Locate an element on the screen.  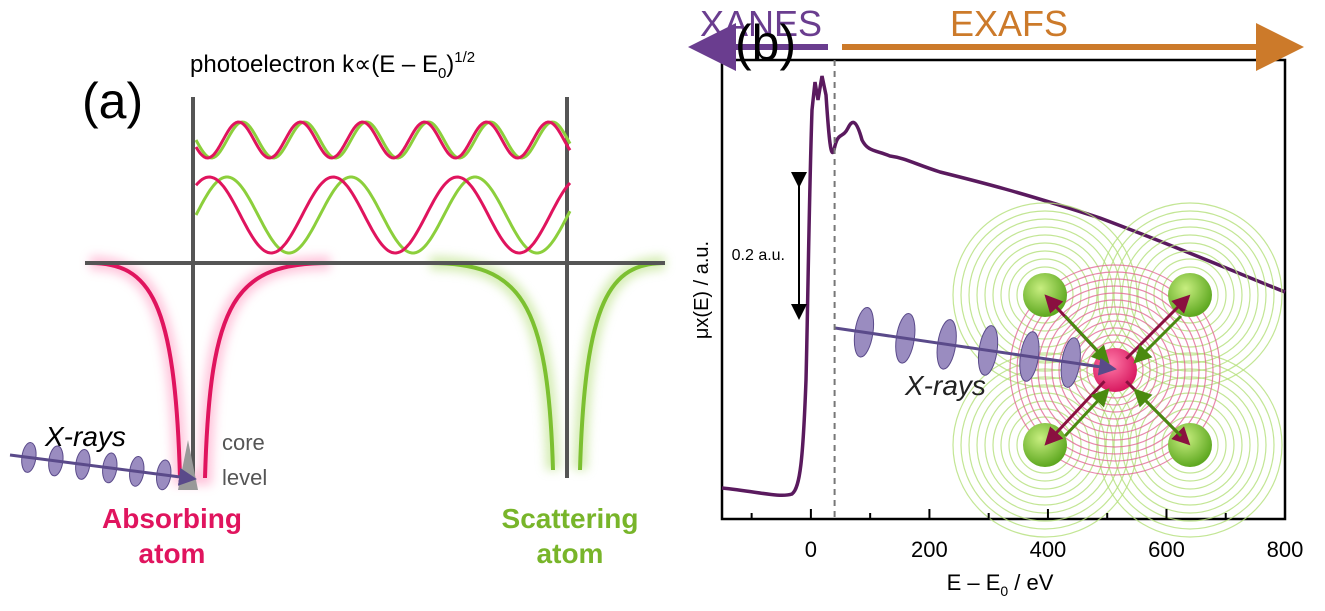
y-axis-label: μx(E) / a.u. is located at coordinates (702, 290).